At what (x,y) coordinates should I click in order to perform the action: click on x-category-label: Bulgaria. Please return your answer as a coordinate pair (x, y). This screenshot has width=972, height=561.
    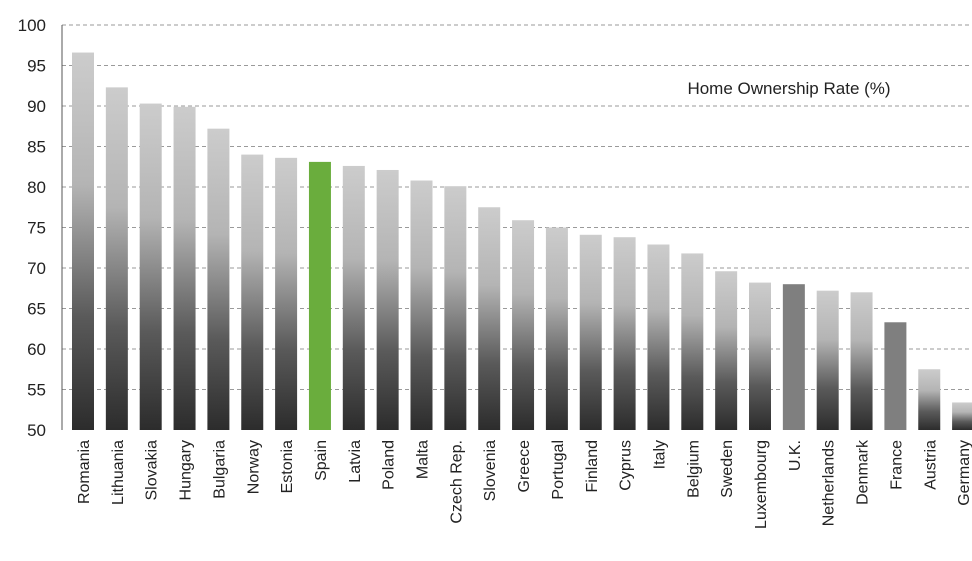
    Looking at the image, I should click on (219, 469).